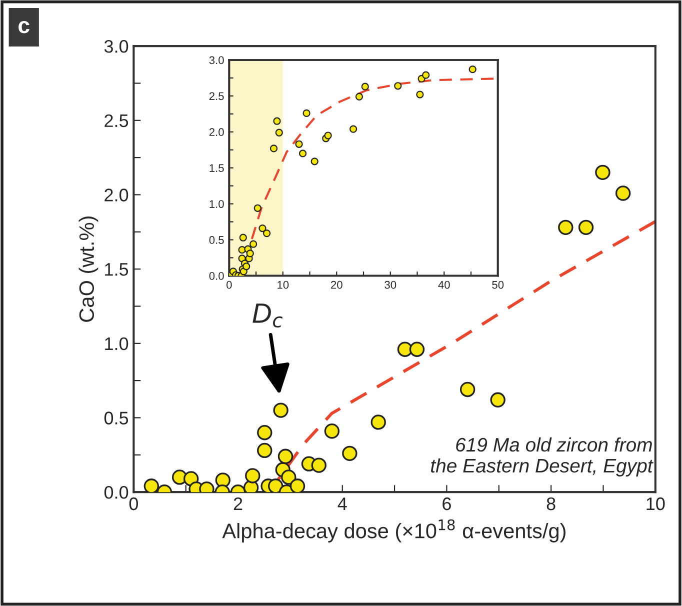 The width and height of the screenshot is (682, 606). What do you see at coordinates (88, 269) in the screenshot?
I see `y-axis-title: CaO (wt.%)` at bounding box center [88, 269].